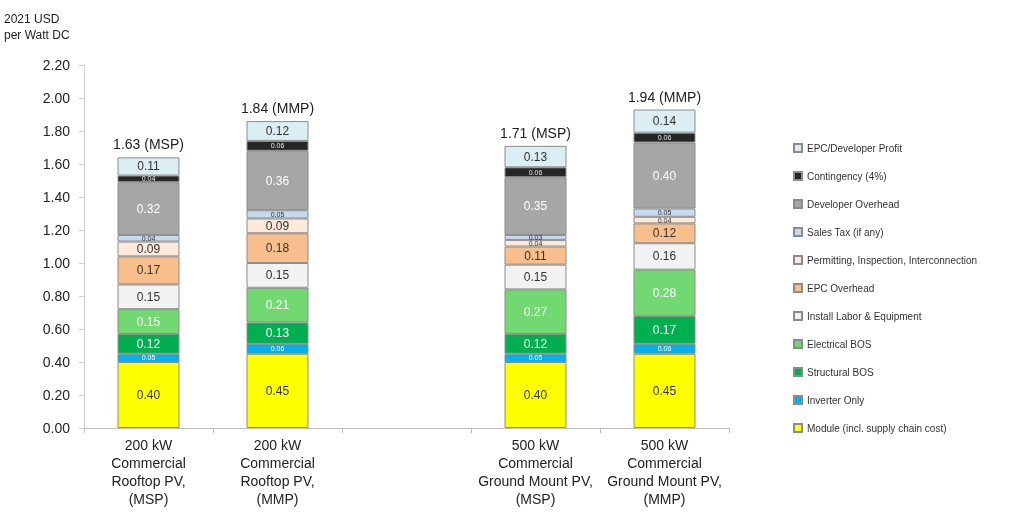 The image size is (1028, 531). What do you see at coordinates (664, 256) in the screenshot?
I see `data-label: 0.16` at bounding box center [664, 256].